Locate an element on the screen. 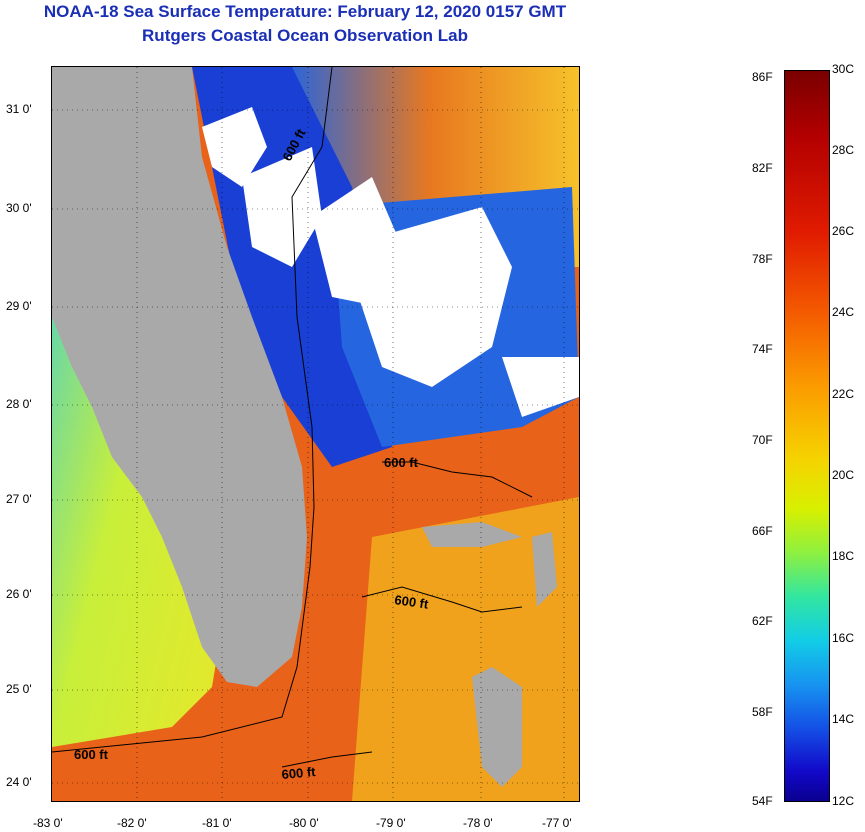 The image size is (865, 832). colorbar-label-f: 54F is located at coordinates (762, 801).